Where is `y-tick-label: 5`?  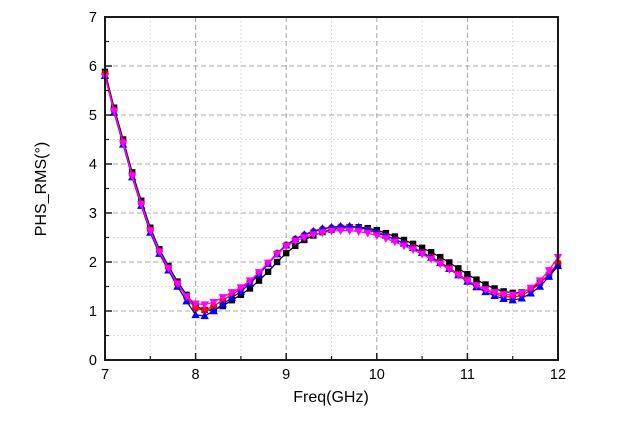 y-tick-label: 5 is located at coordinates (93, 116).